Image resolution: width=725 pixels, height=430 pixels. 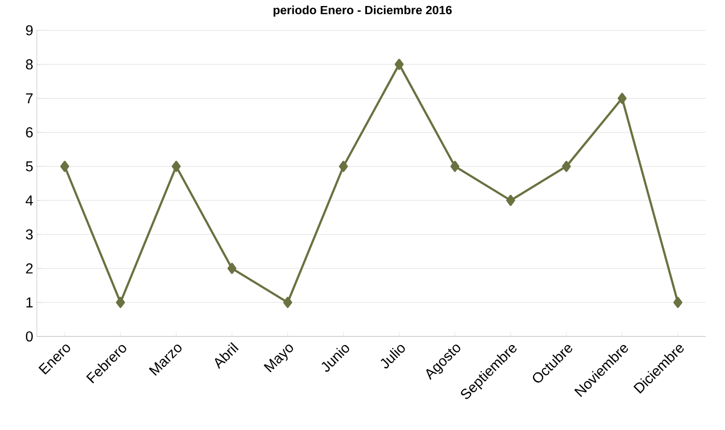 What do you see at coordinates (29, 166) in the screenshot?
I see `y-tick-label: 5` at bounding box center [29, 166].